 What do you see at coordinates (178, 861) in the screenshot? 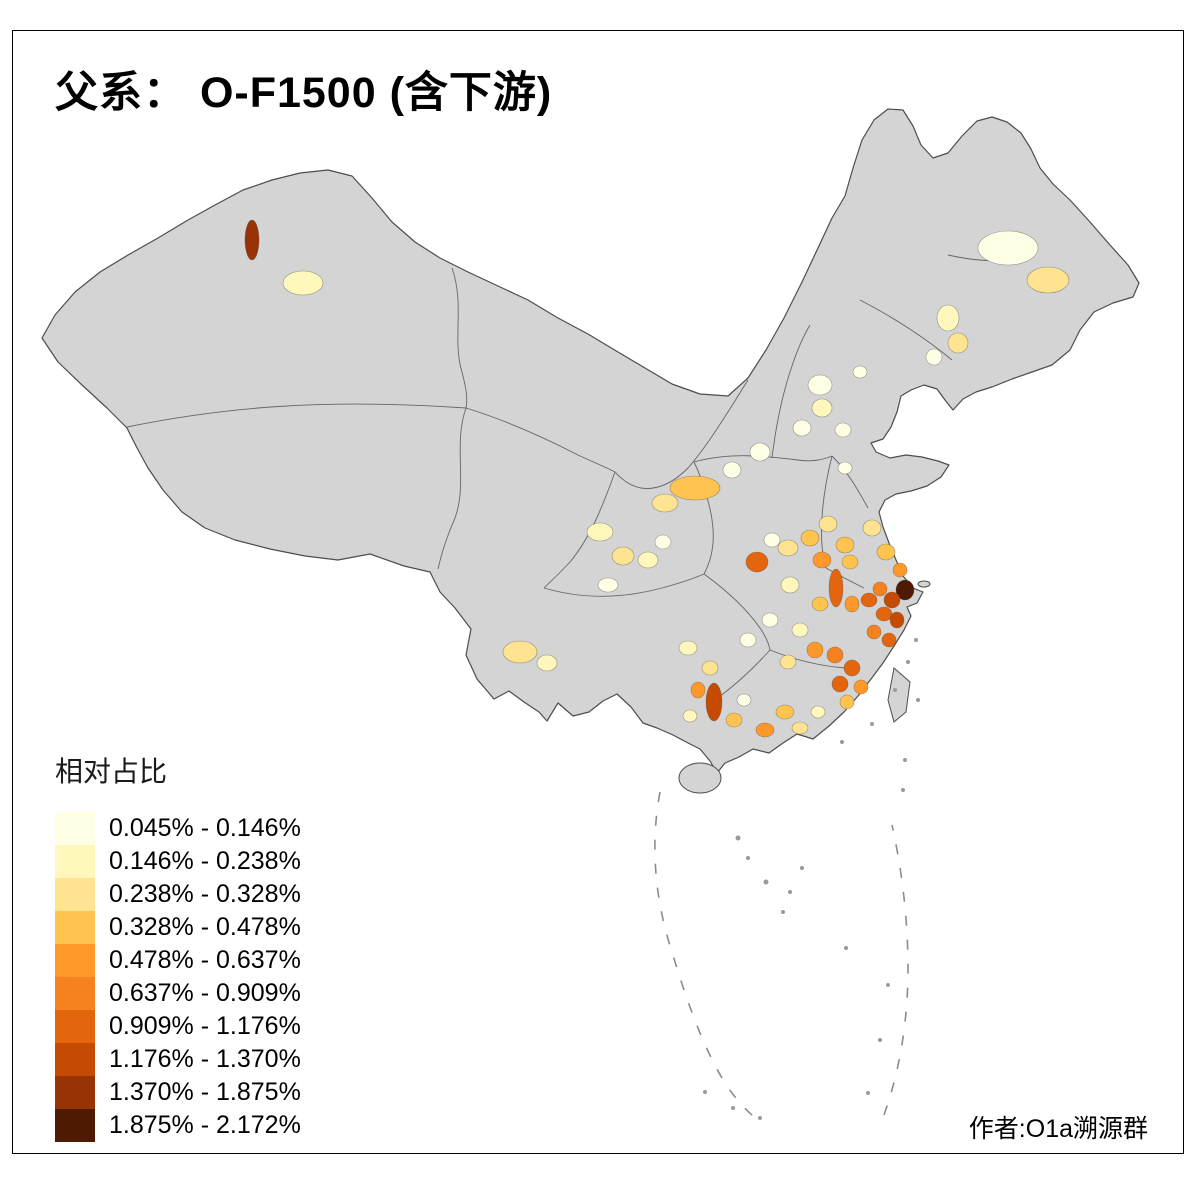
I see `legend-row: 0.146% - 0.238%` at bounding box center [178, 861].